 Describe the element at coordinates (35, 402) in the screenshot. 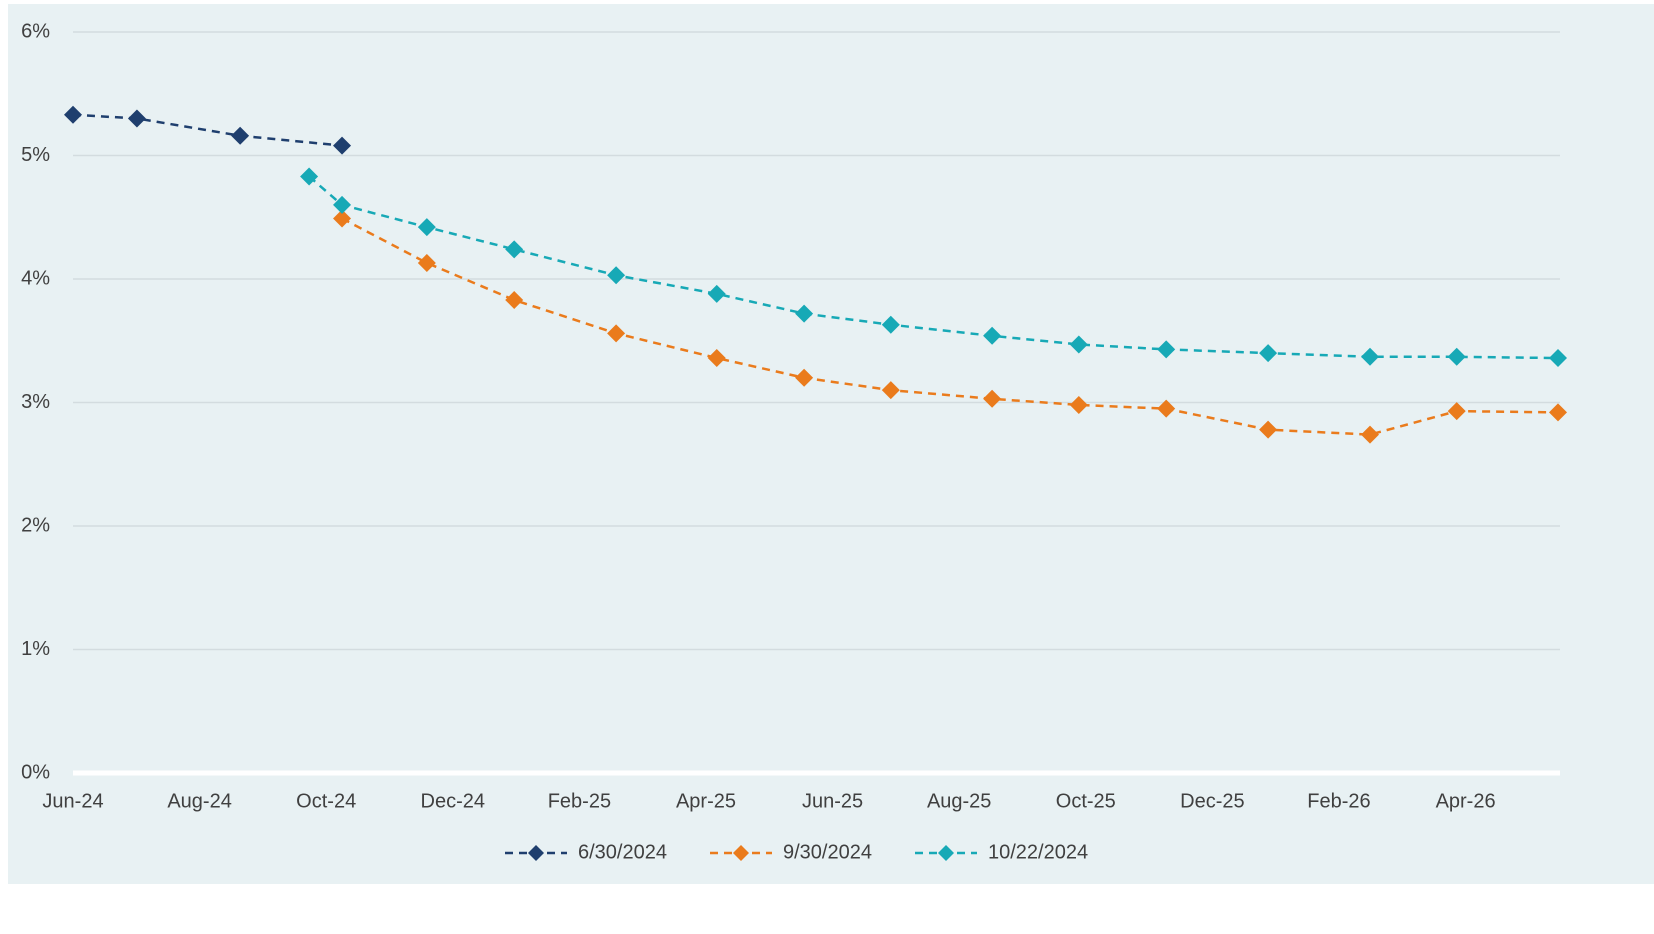

I see `y-tick-label: 3%` at that location.